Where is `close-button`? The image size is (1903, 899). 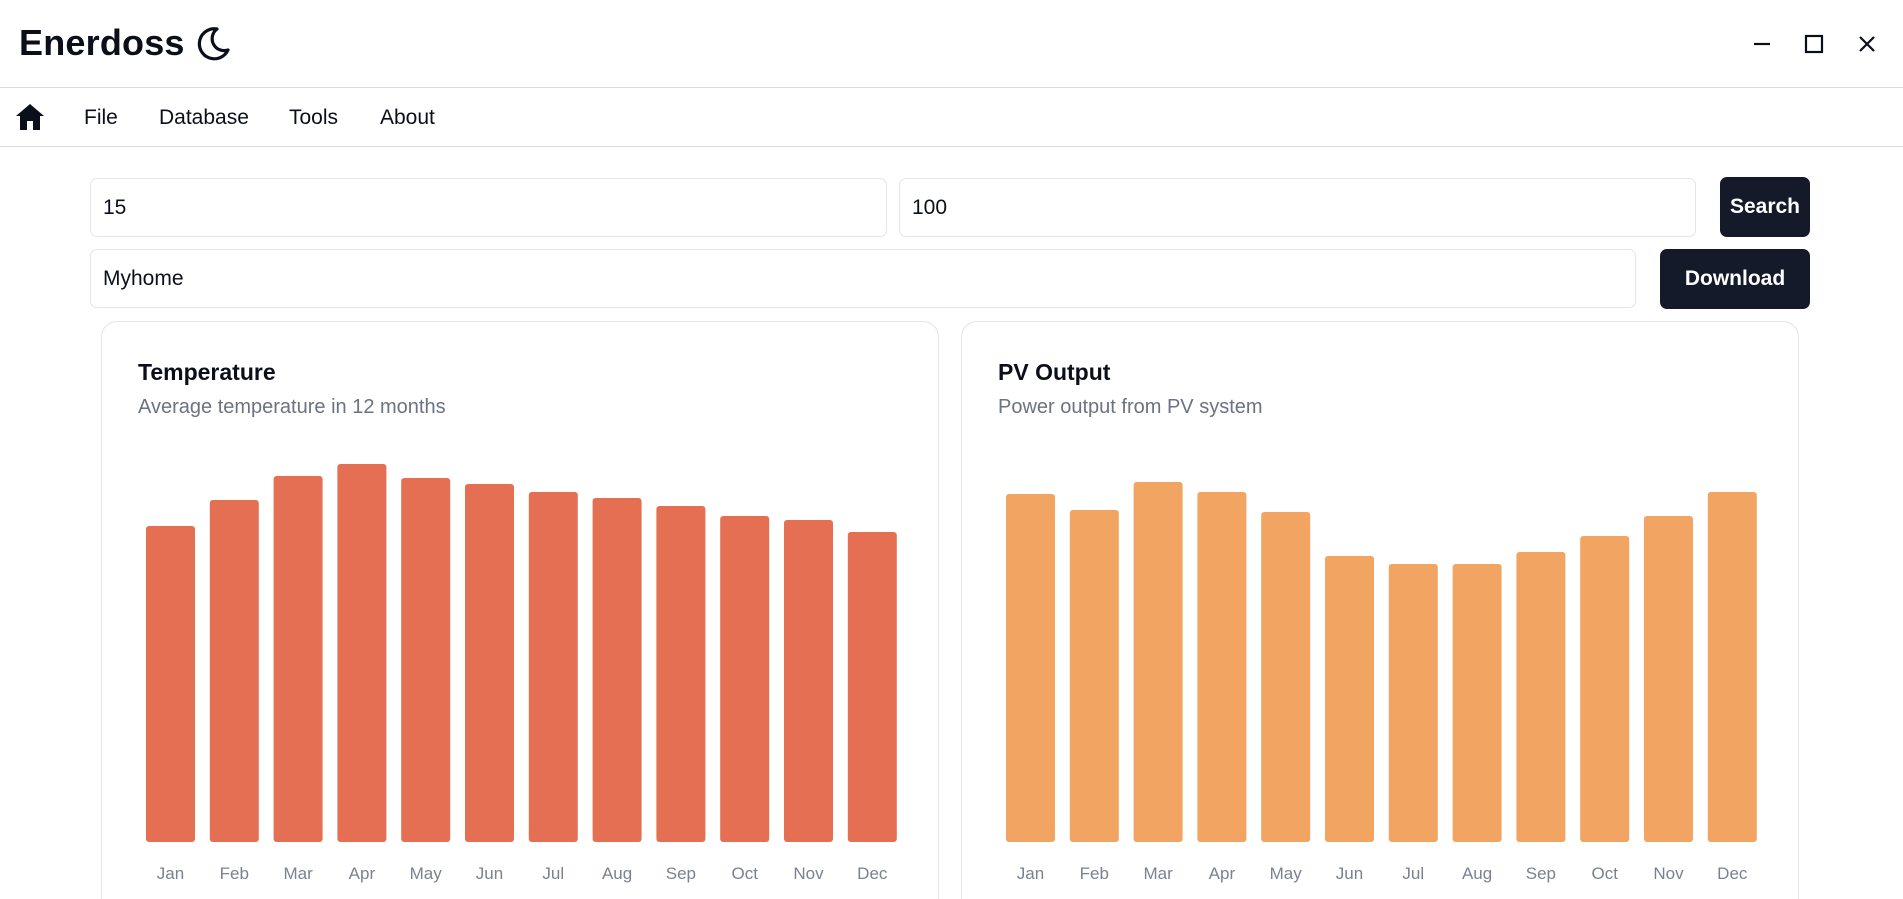
close-button is located at coordinates (1867, 44).